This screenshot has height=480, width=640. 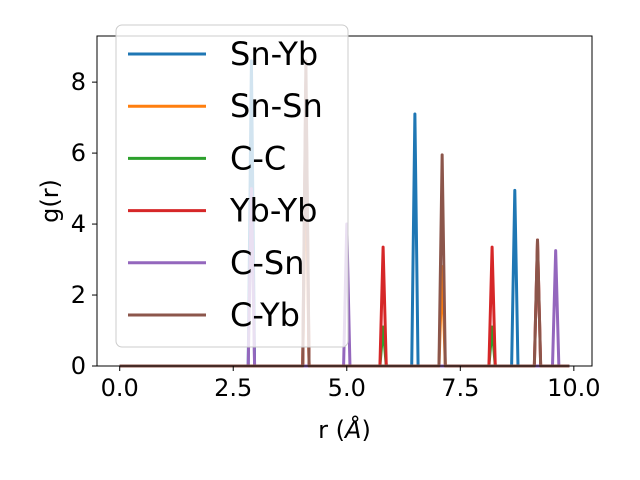 I want to click on y-ticks: 0 2 4 6 8, so click(x=84, y=224).